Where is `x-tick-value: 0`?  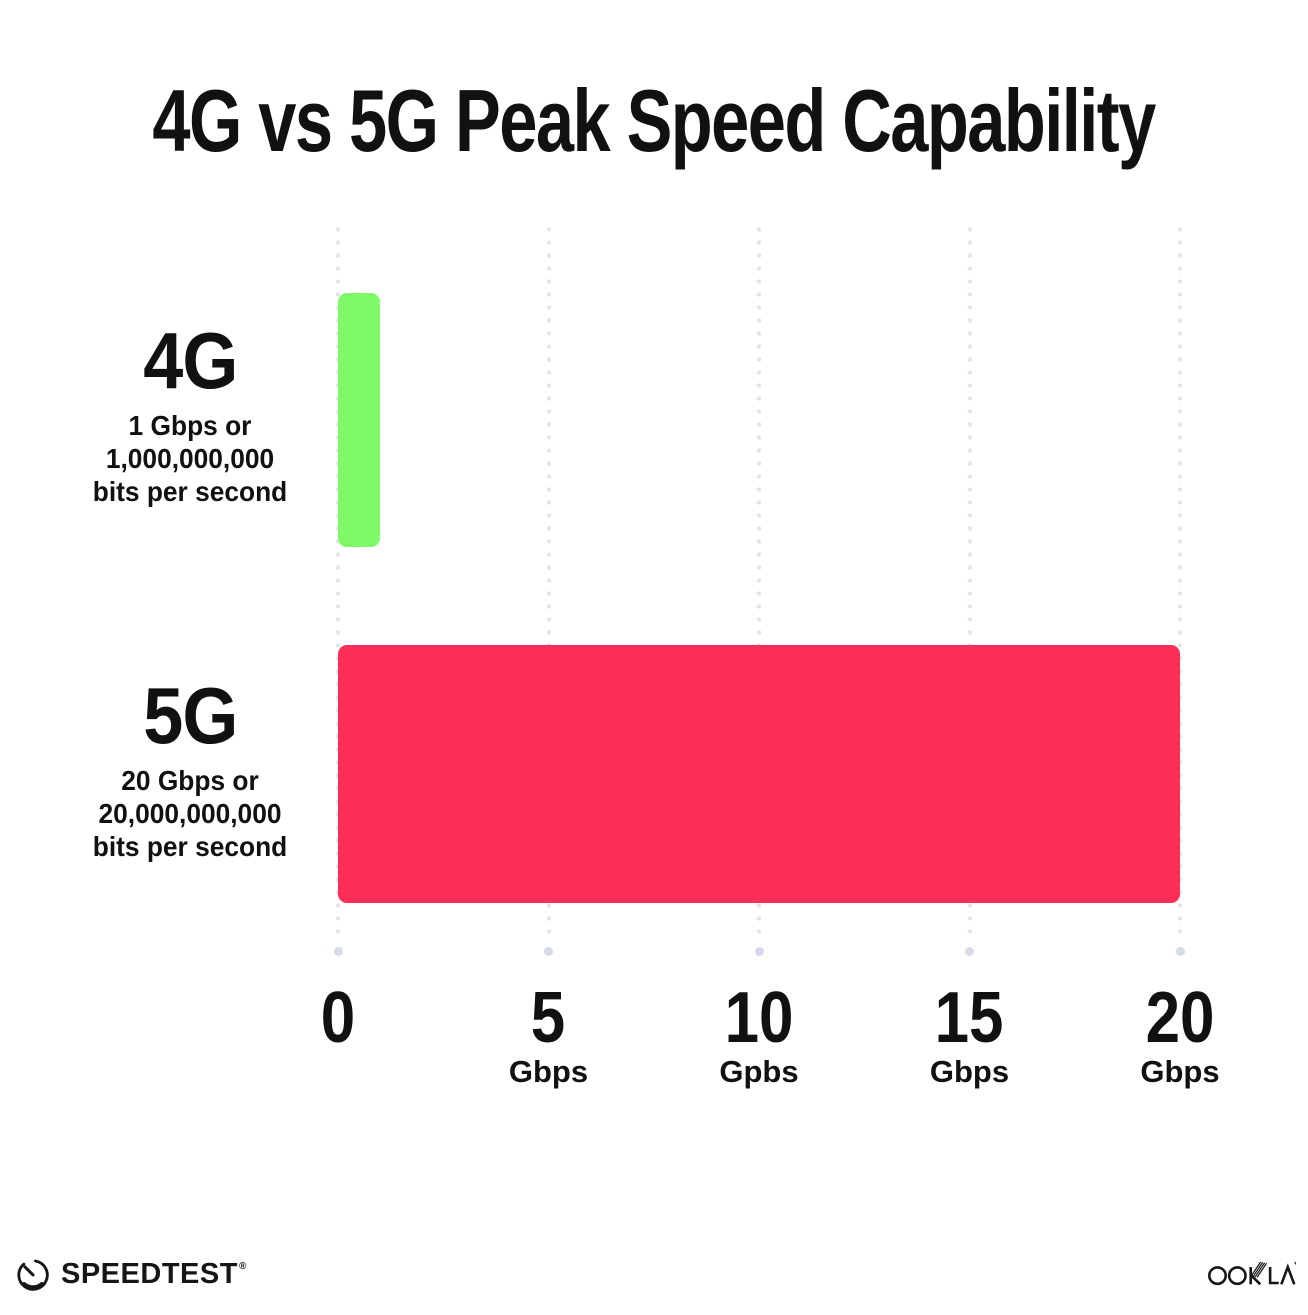
x-tick-value: 0 is located at coordinates (338, 1018).